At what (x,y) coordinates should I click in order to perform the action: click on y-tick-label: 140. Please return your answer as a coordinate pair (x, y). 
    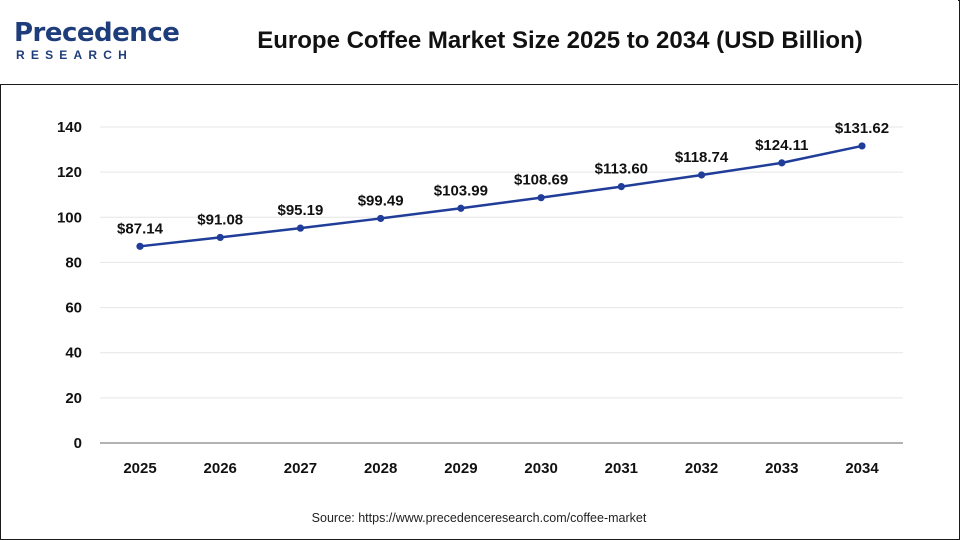
    Looking at the image, I should click on (69, 127).